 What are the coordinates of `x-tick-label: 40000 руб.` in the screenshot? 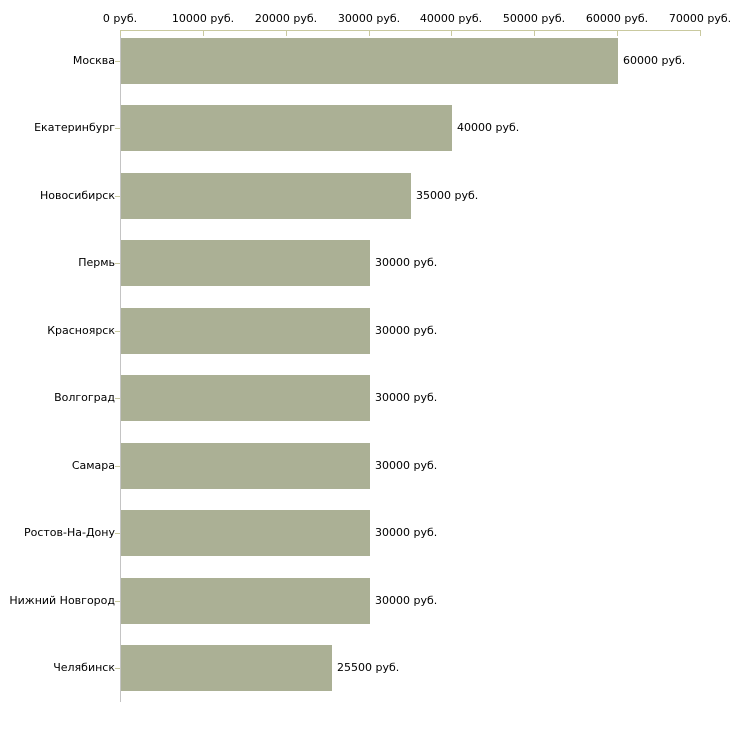 It's located at (451, 18).